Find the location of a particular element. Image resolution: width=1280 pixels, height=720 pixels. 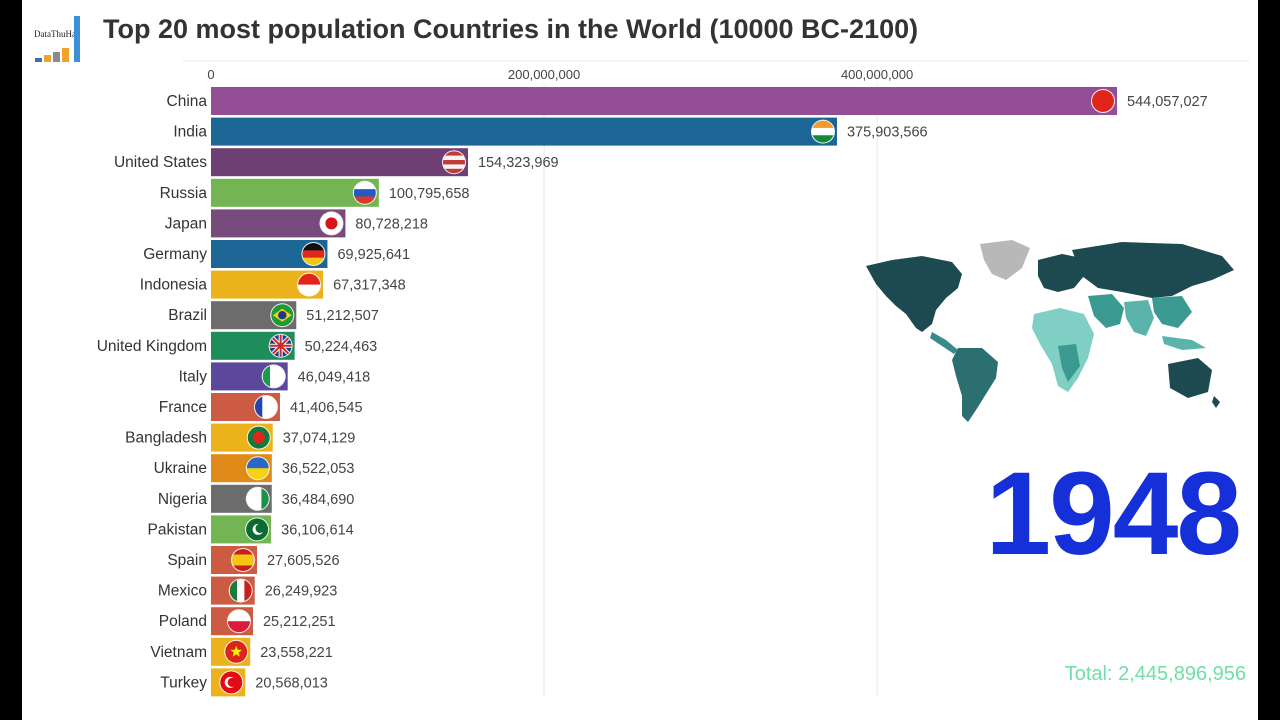

indonesia-flag-icon is located at coordinates (309, 284).